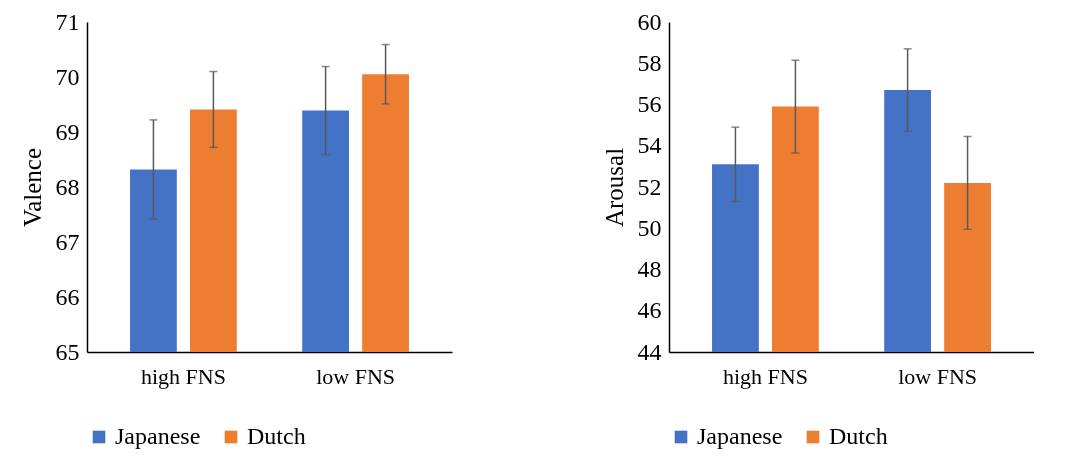 The width and height of the screenshot is (1073, 458). What do you see at coordinates (649, 104) in the screenshot?
I see `y-tick-label: 56` at bounding box center [649, 104].